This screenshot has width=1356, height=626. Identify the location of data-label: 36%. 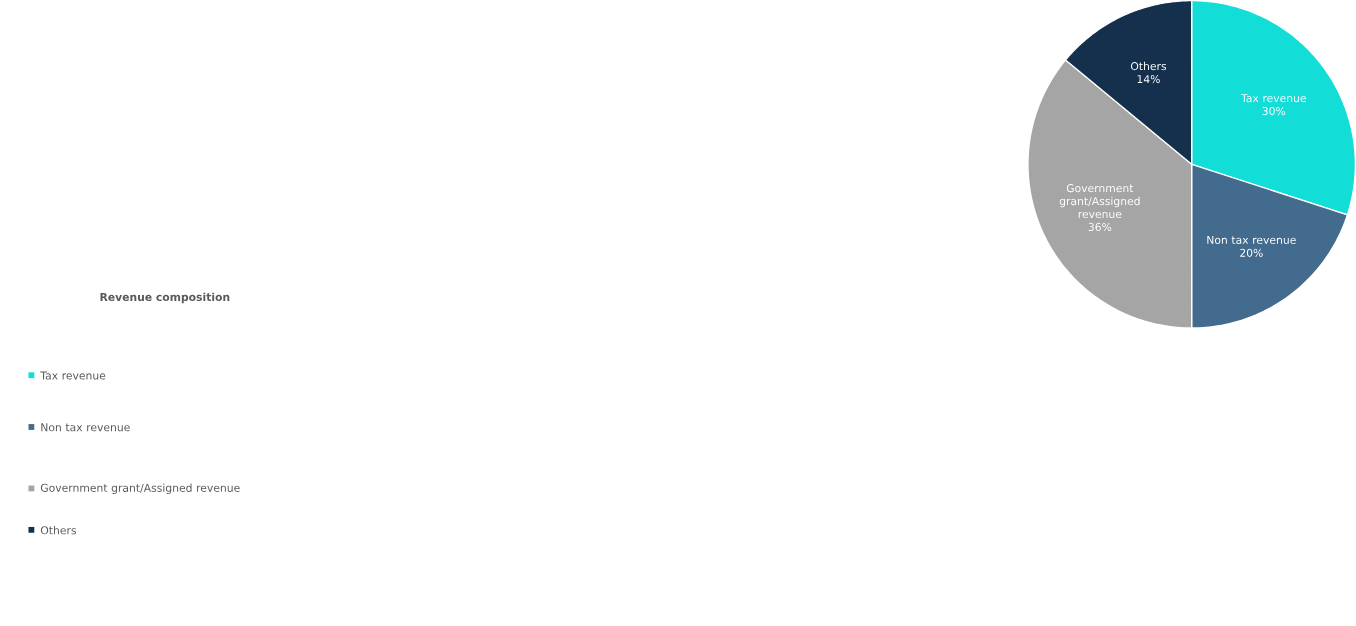
(1100, 227).